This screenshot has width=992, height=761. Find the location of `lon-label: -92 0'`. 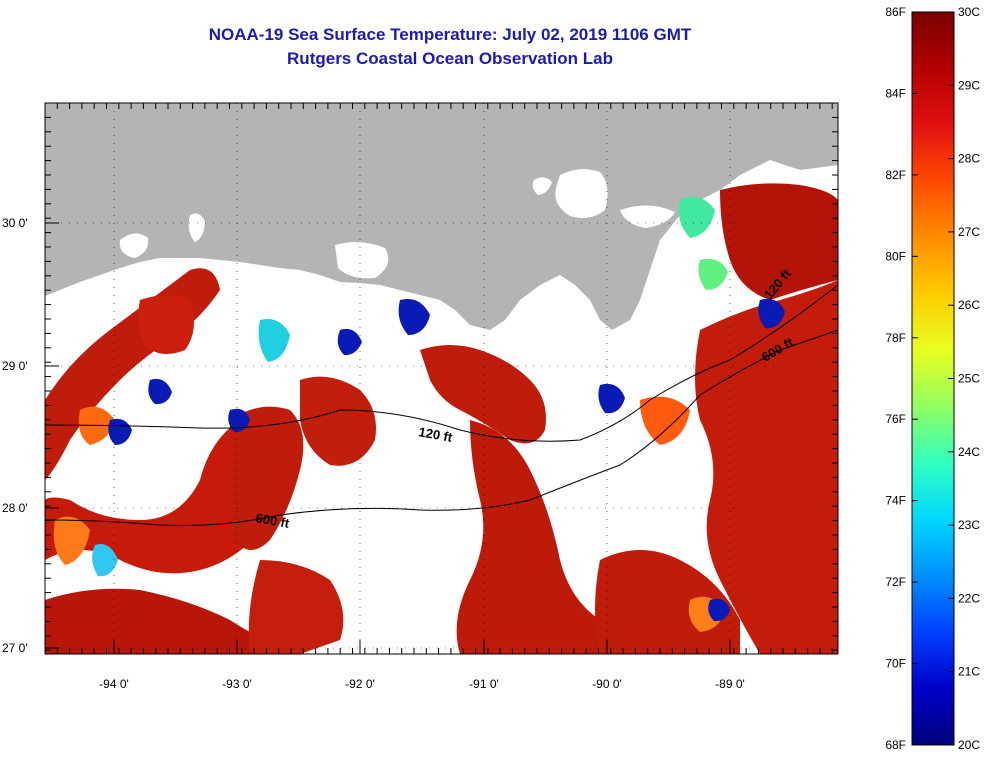

lon-label: -92 0' is located at coordinates (360, 684).